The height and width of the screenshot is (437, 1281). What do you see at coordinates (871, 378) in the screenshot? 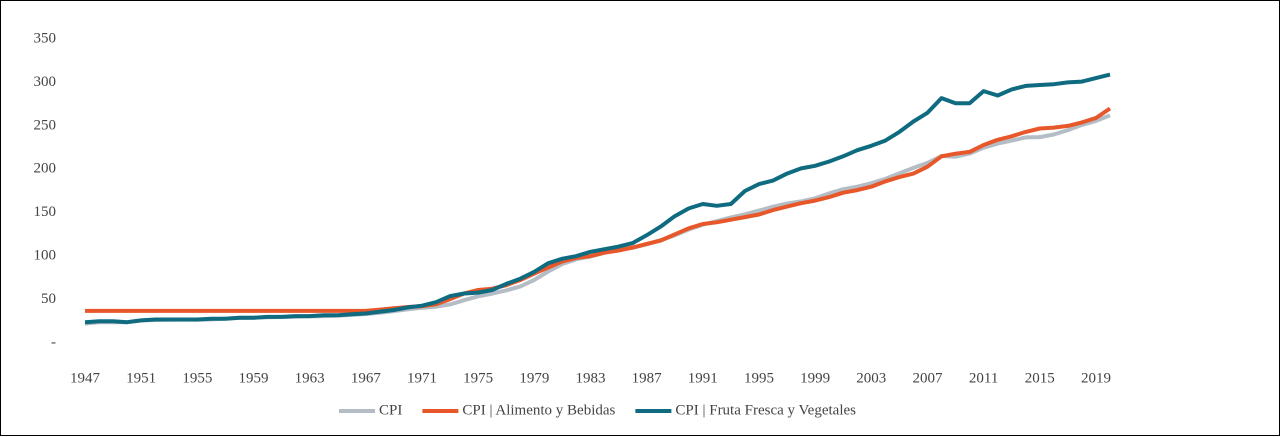
I see `x-tick-label: 2003` at bounding box center [871, 378].